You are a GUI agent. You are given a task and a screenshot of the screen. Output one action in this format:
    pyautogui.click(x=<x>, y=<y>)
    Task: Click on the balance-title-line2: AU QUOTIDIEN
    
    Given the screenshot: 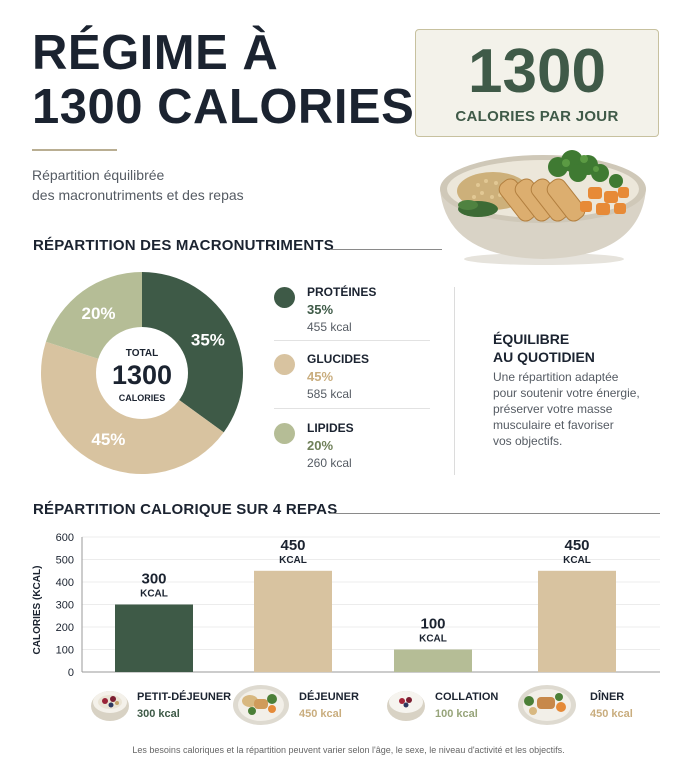 What is the action you would take?
    pyautogui.click(x=544, y=357)
    